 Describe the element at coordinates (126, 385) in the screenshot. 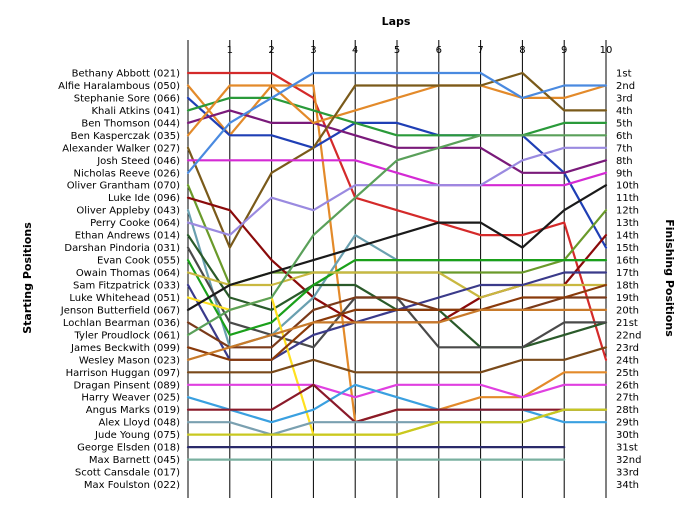

I see `driver-label: Dragan Pinsent (089)` at that location.